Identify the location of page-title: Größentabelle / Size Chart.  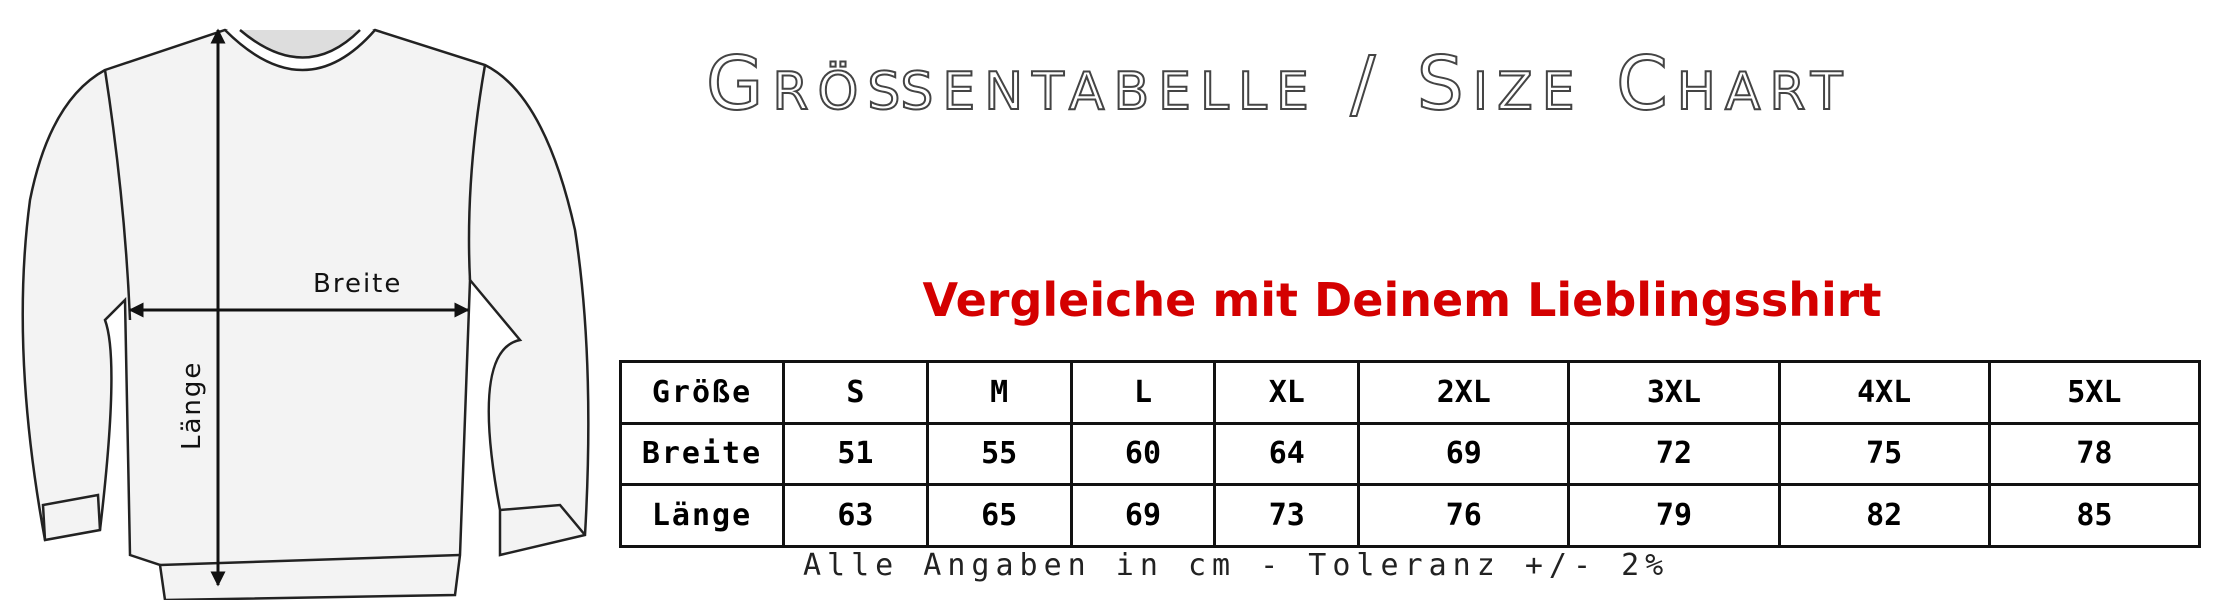
(1278, 84).